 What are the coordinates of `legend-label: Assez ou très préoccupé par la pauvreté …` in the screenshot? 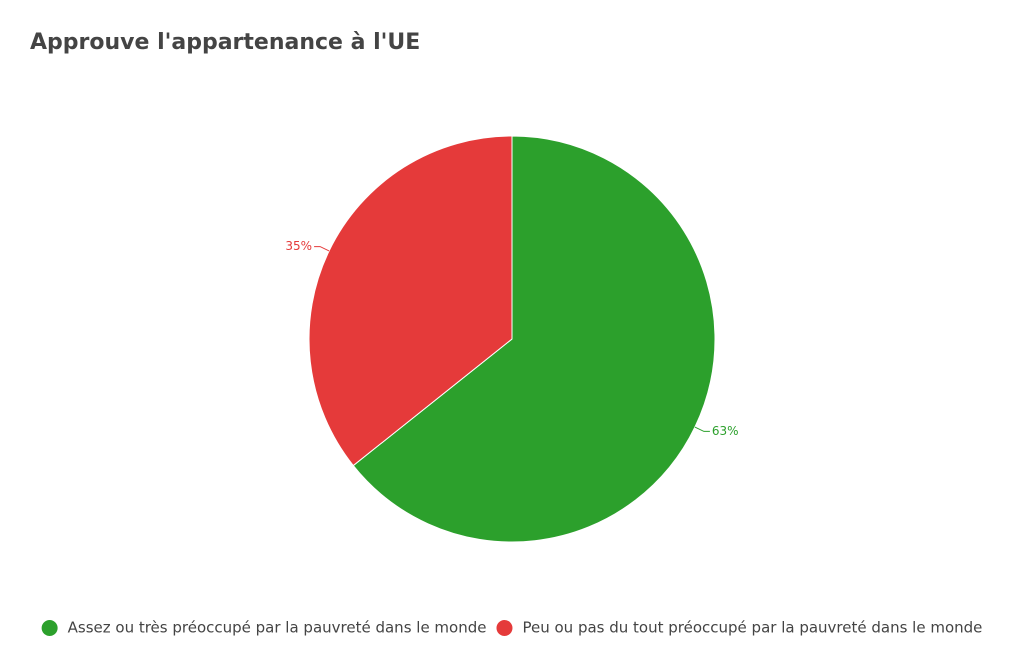 It's located at (277, 628).